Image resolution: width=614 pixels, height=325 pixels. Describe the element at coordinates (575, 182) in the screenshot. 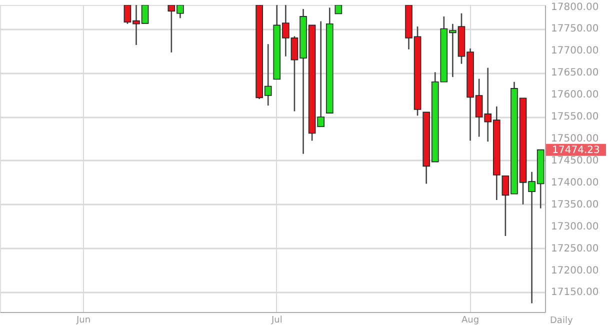

I see `y-tick-label: 17400.00` at that location.